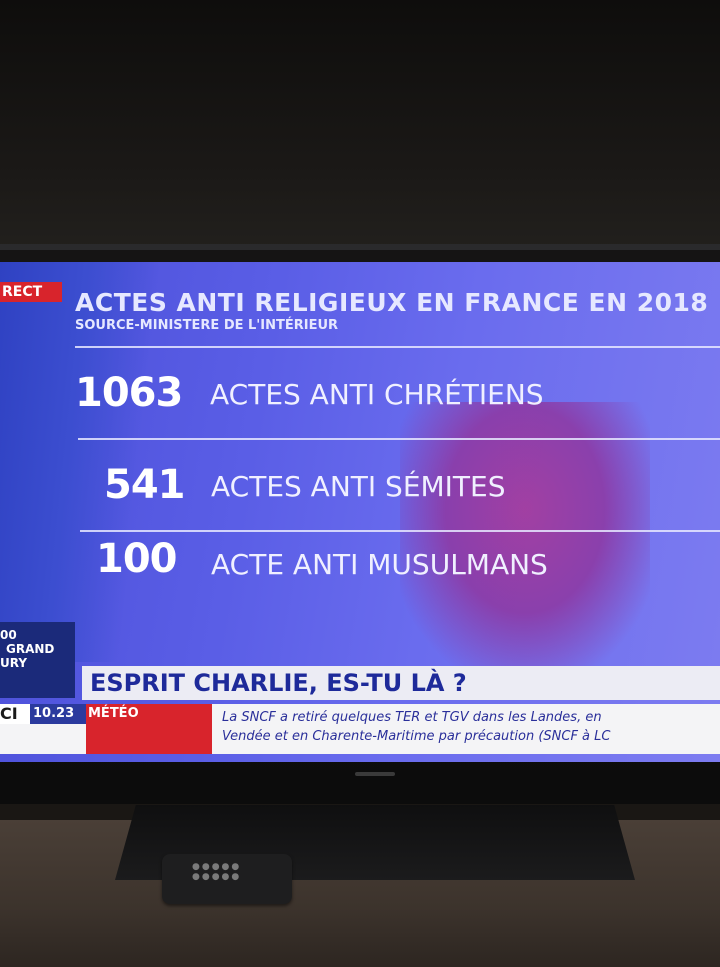  Describe the element at coordinates (144, 485) in the screenshot. I see `stat-number-semite: 541` at that location.